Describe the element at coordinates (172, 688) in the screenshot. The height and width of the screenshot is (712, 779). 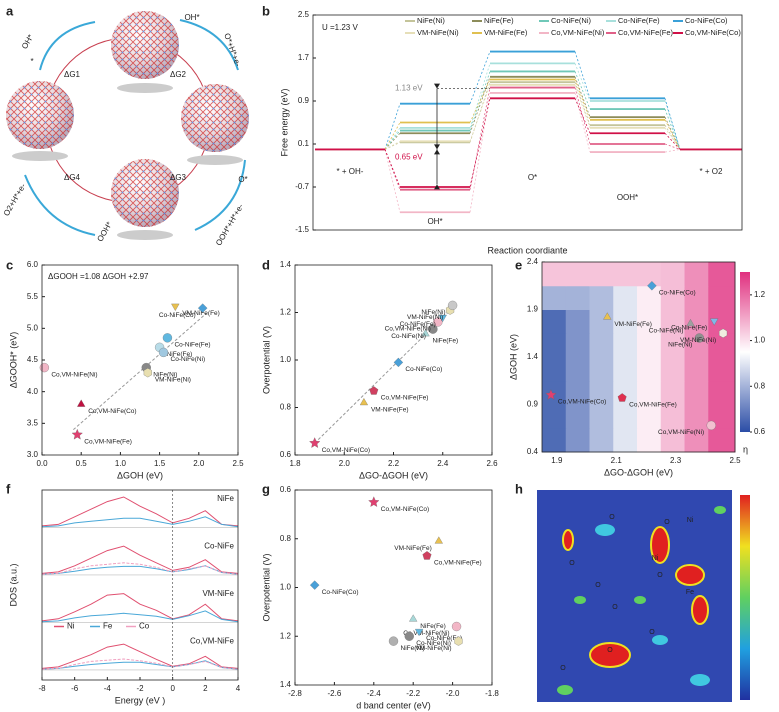
I see `x-tick-label: 0` at that location.